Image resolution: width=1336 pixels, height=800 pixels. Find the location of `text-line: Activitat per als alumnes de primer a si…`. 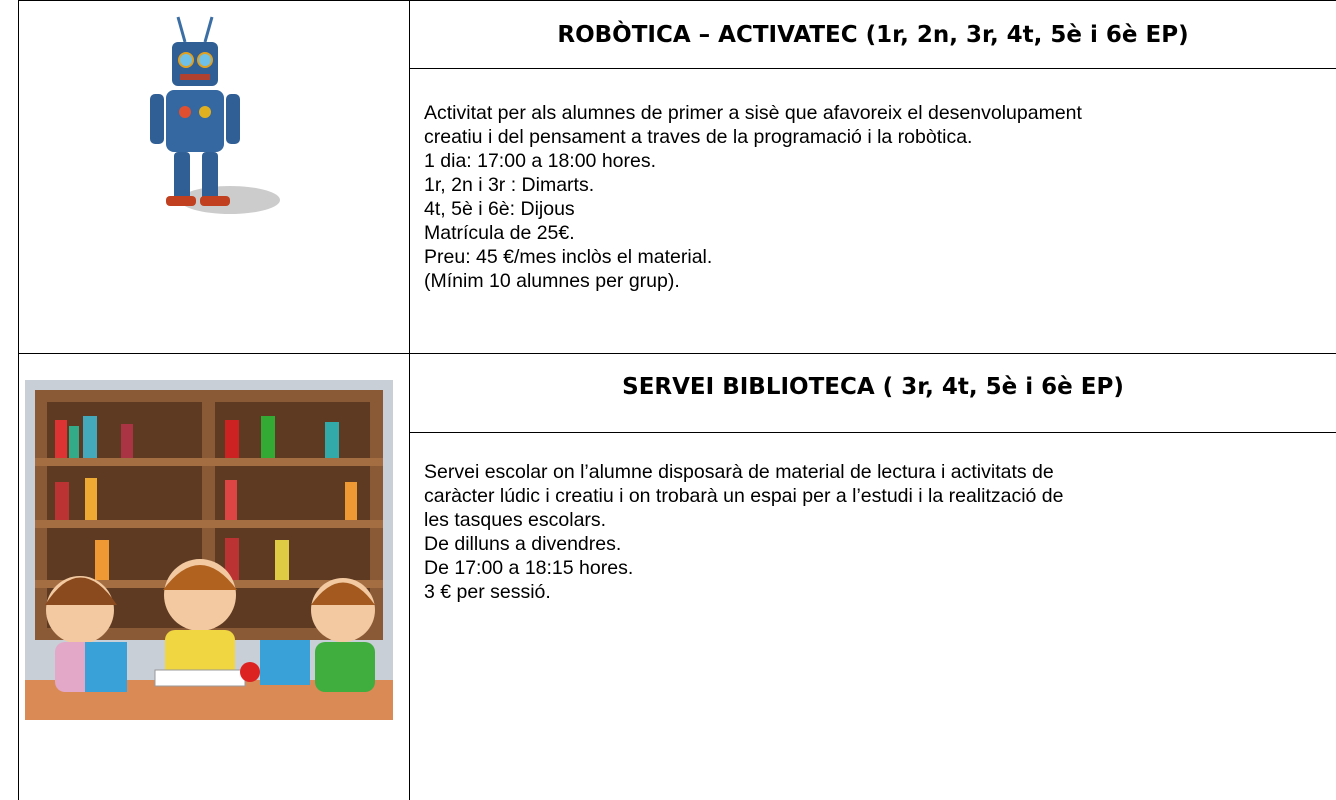

text-line: Activitat per als alumnes de primer a si… is located at coordinates (753, 113).